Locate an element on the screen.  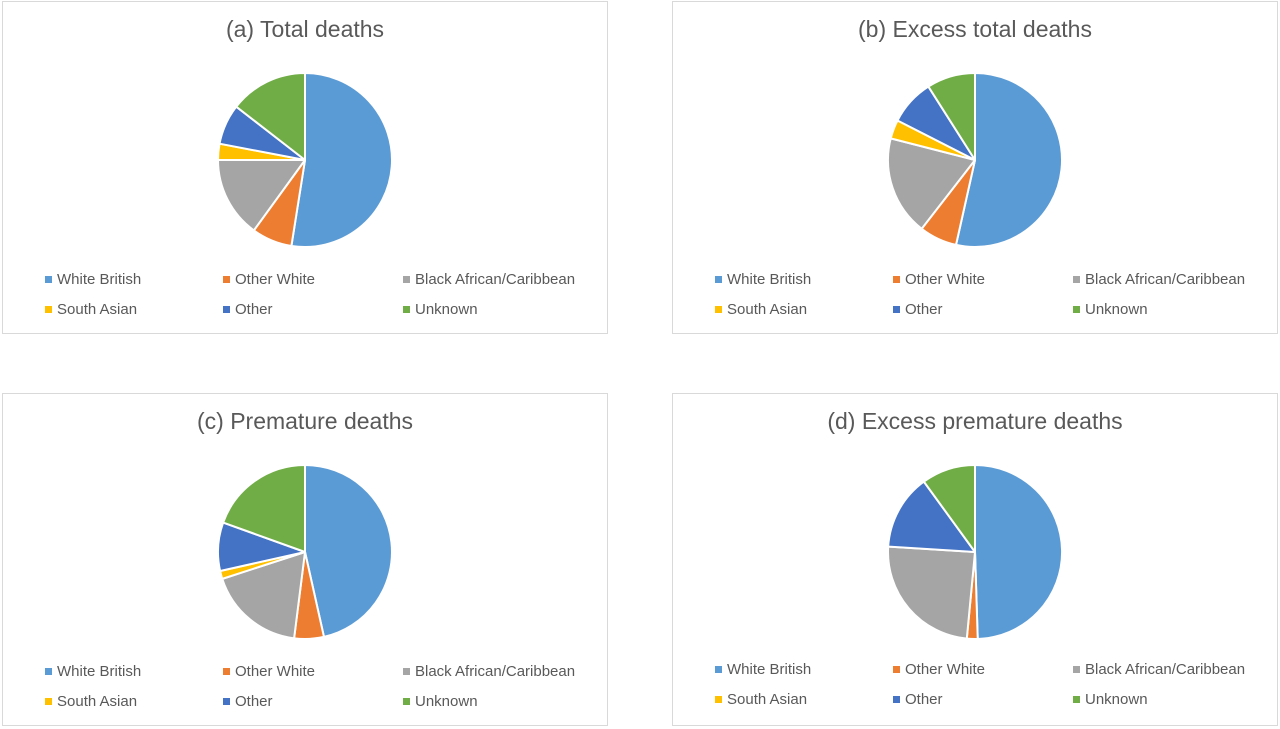
chart-title: (d) Excess premature deaths is located at coordinates (975, 421).